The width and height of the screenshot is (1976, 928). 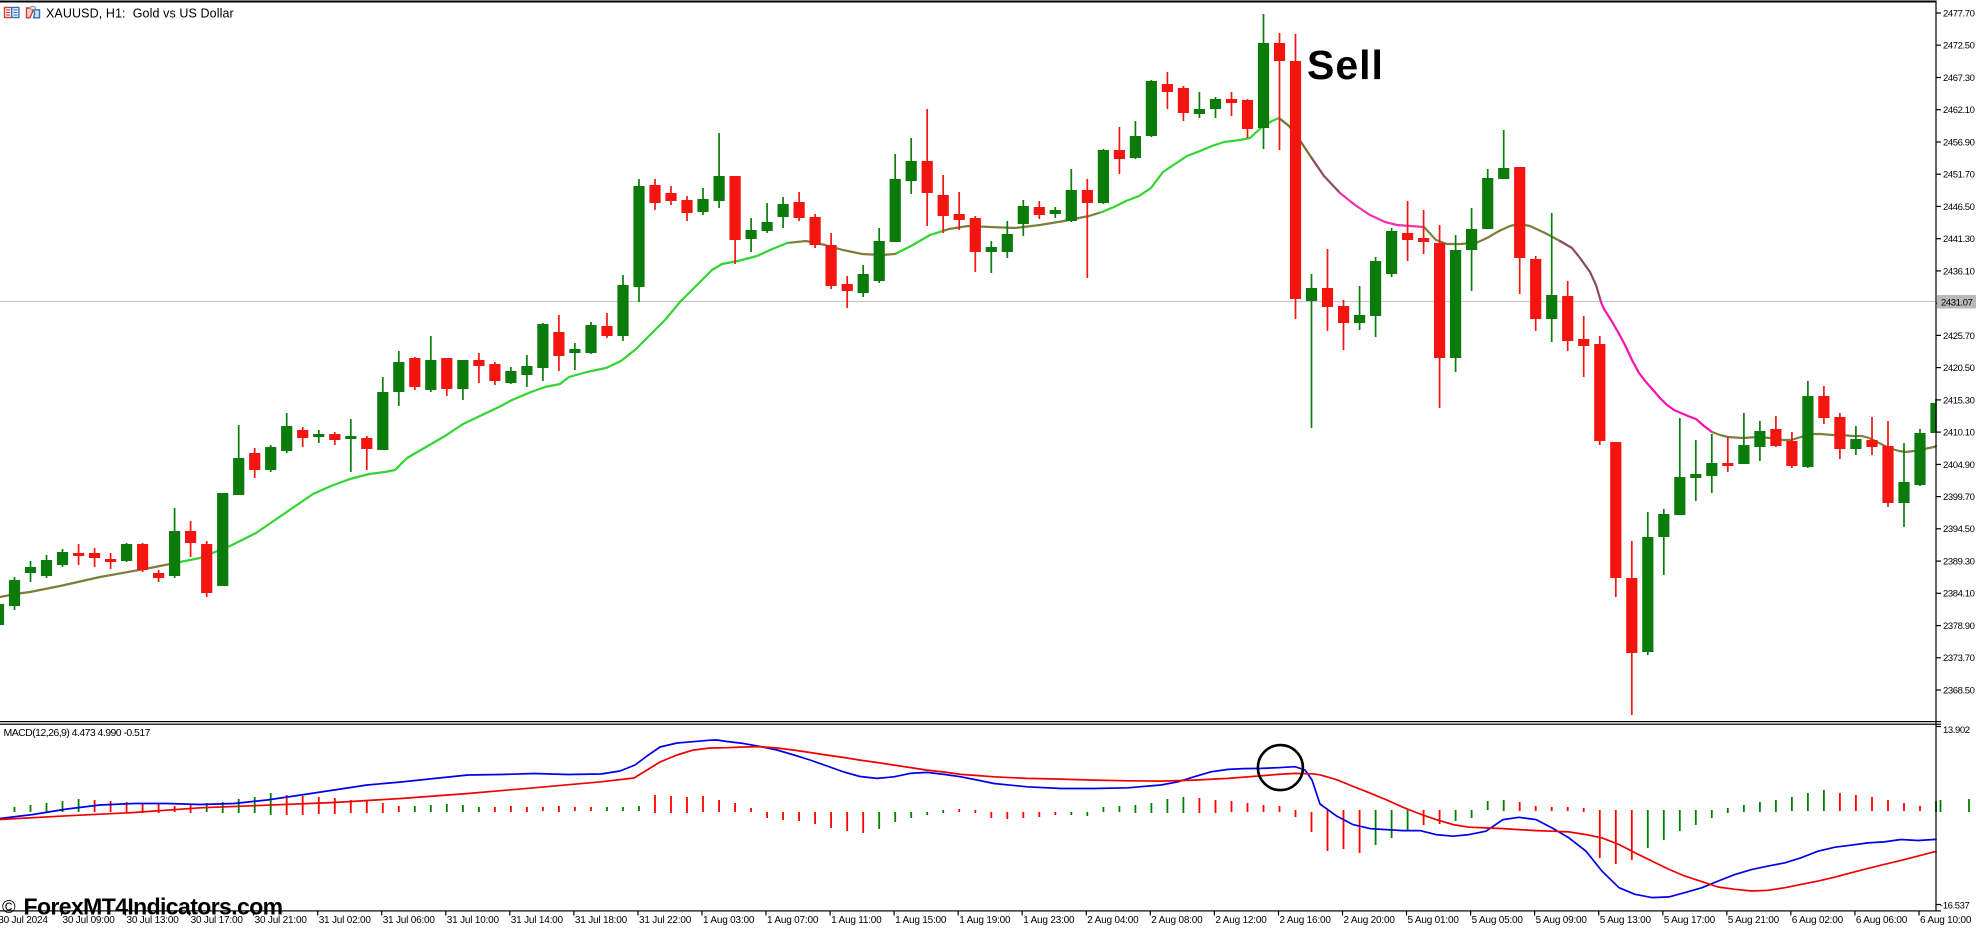 What do you see at coordinates (473, 920) in the screenshot?
I see `svg-text: 31 Jul 10:00` at bounding box center [473, 920].